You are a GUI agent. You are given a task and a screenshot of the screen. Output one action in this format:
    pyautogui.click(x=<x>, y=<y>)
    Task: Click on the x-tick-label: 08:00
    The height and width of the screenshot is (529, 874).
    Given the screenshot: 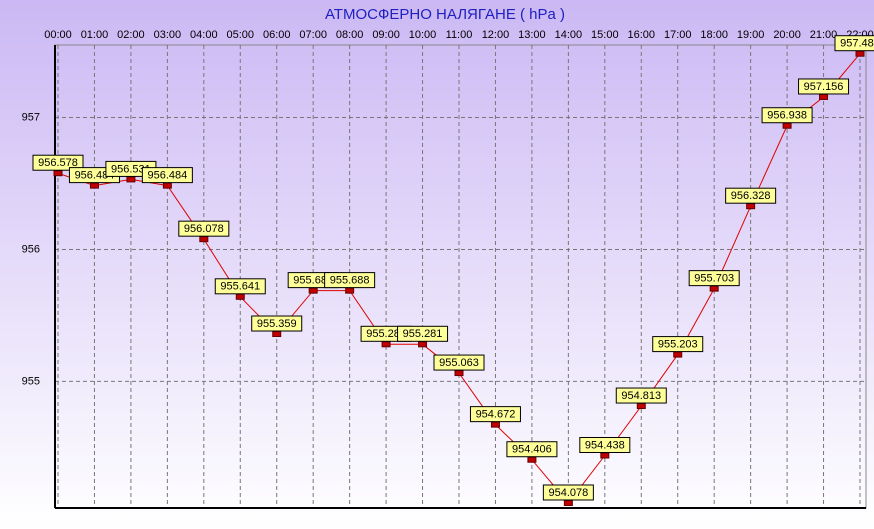 What is the action you would take?
    pyautogui.click(x=350, y=35)
    